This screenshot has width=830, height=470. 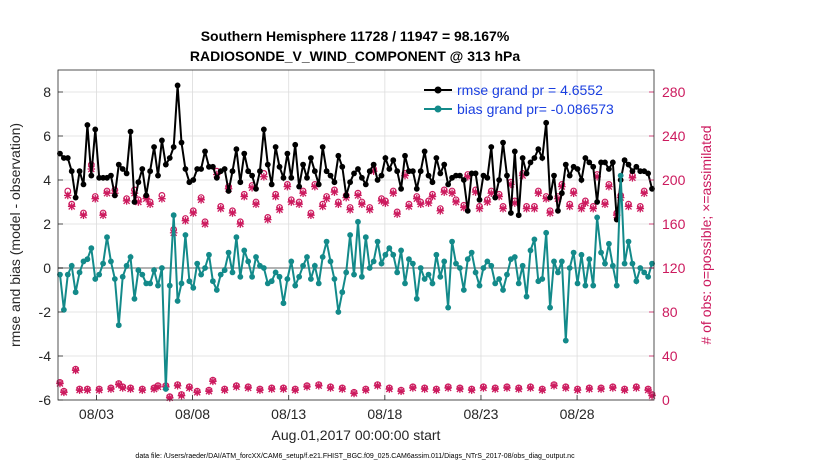 What do you see at coordinates (96, 414) in the screenshot?
I see `x-tick-label: 08/03` at bounding box center [96, 414].